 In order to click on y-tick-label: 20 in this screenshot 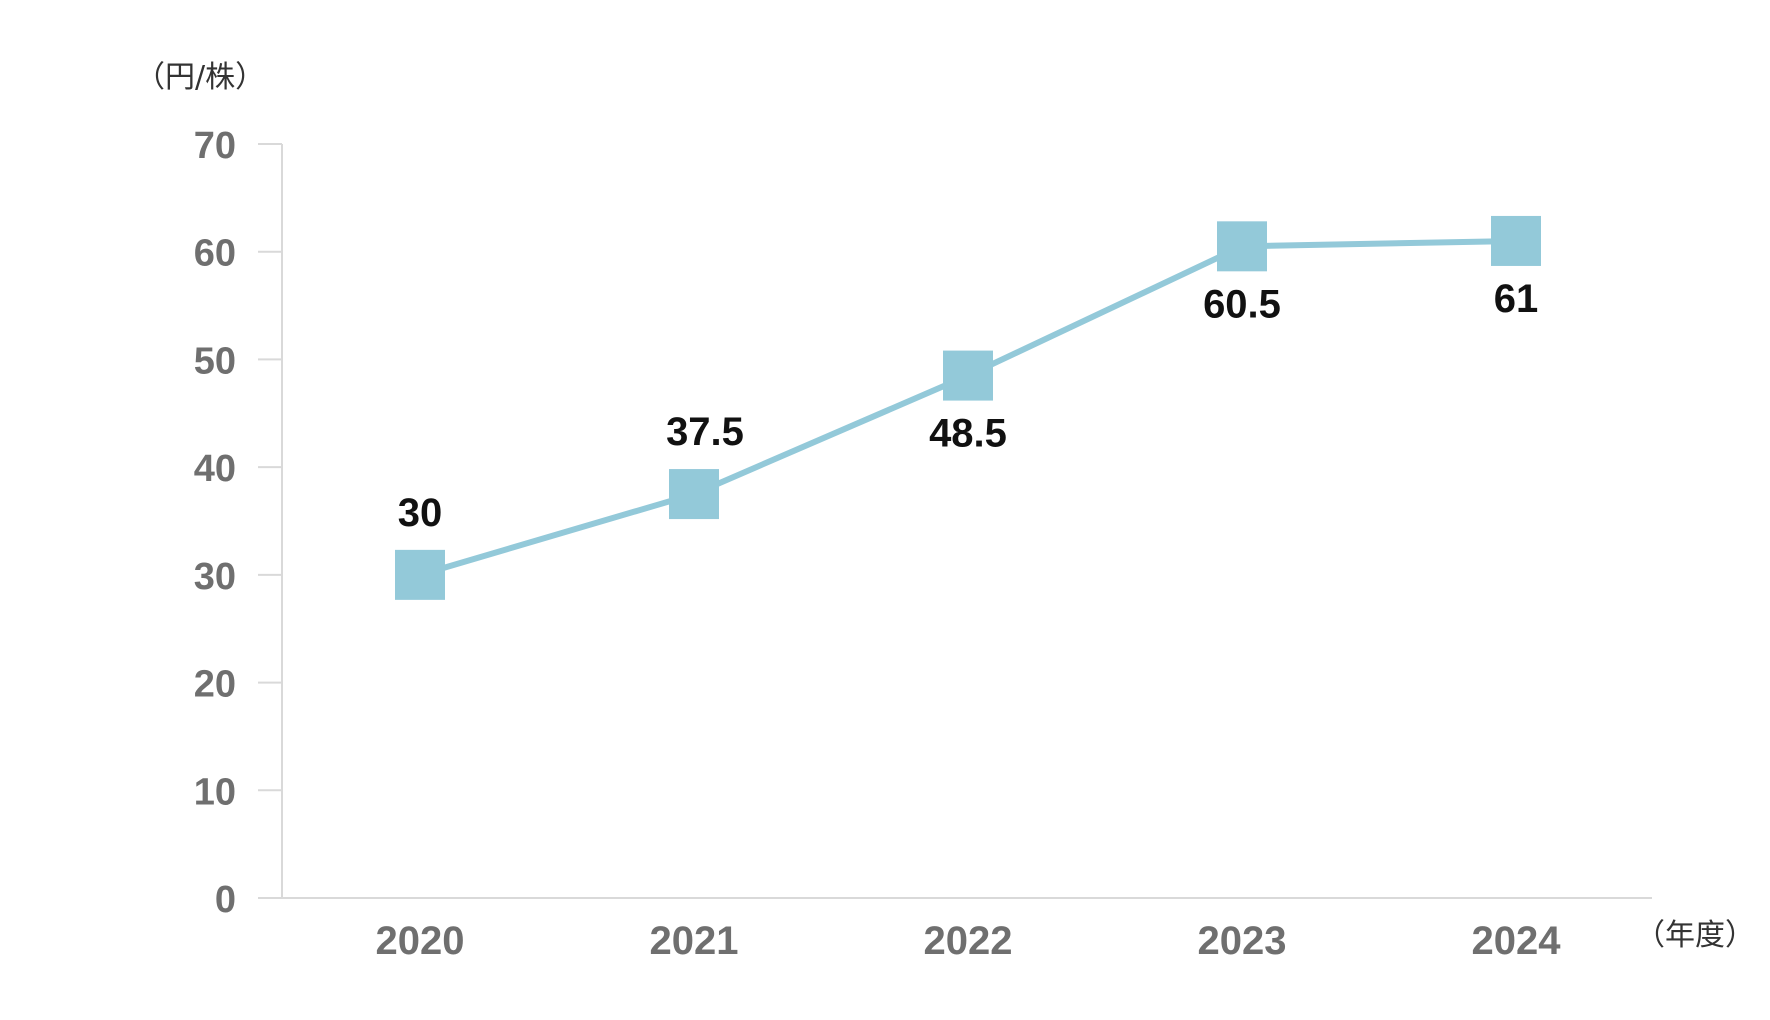, I will do `click(215, 685)`.